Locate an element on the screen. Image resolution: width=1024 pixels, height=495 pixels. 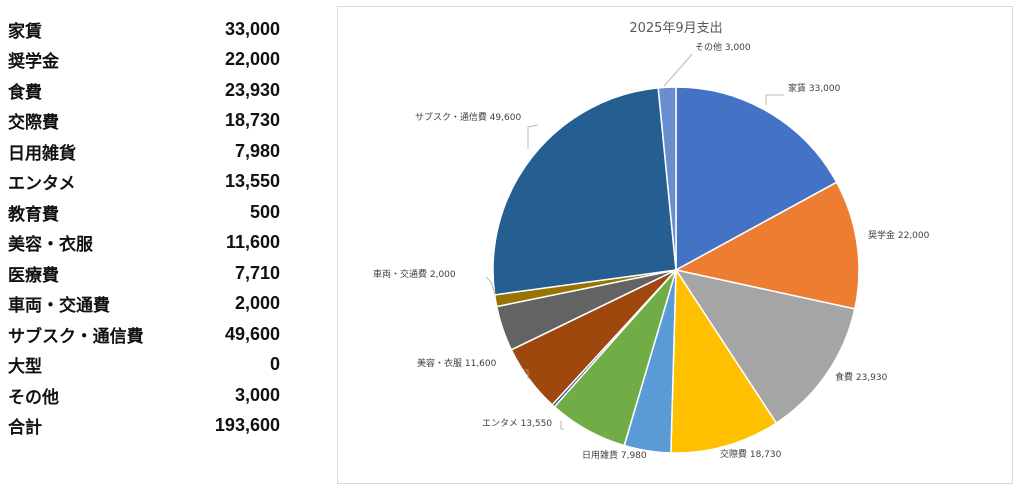
data-label: サブスク・通信費 49,600 is located at coordinates (468, 117).